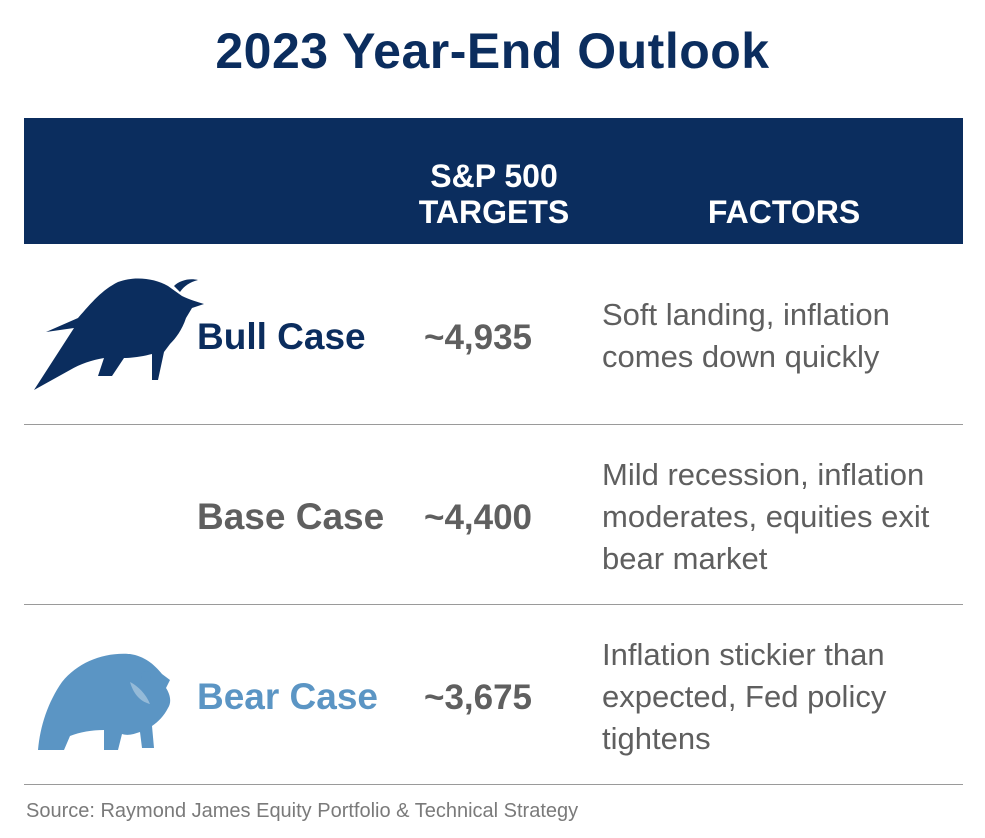  What do you see at coordinates (119, 334) in the screenshot?
I see `bull-icon` at bounding box center [119, 334].